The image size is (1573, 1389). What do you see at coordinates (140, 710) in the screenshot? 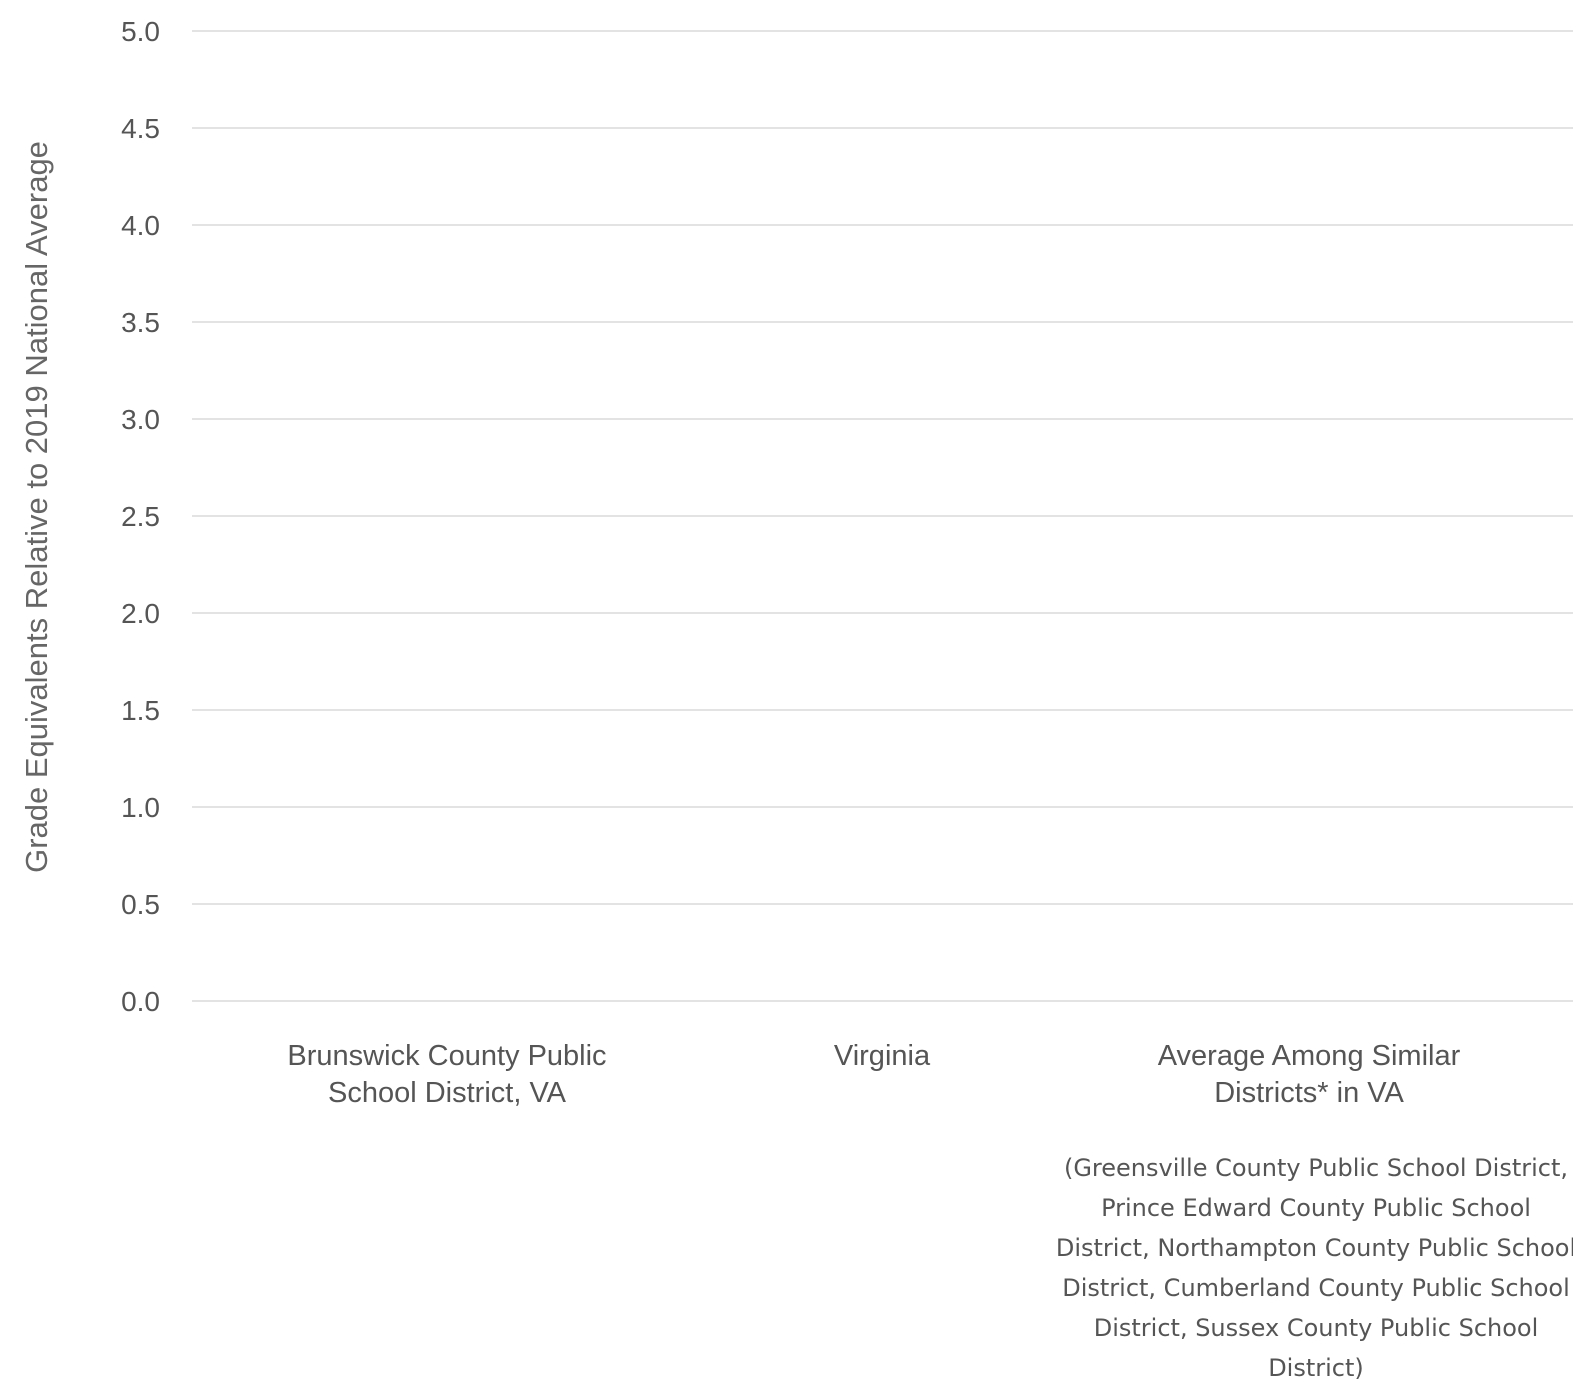
I see `y-tick-label: 1.5` at bounding box center [140, 710].